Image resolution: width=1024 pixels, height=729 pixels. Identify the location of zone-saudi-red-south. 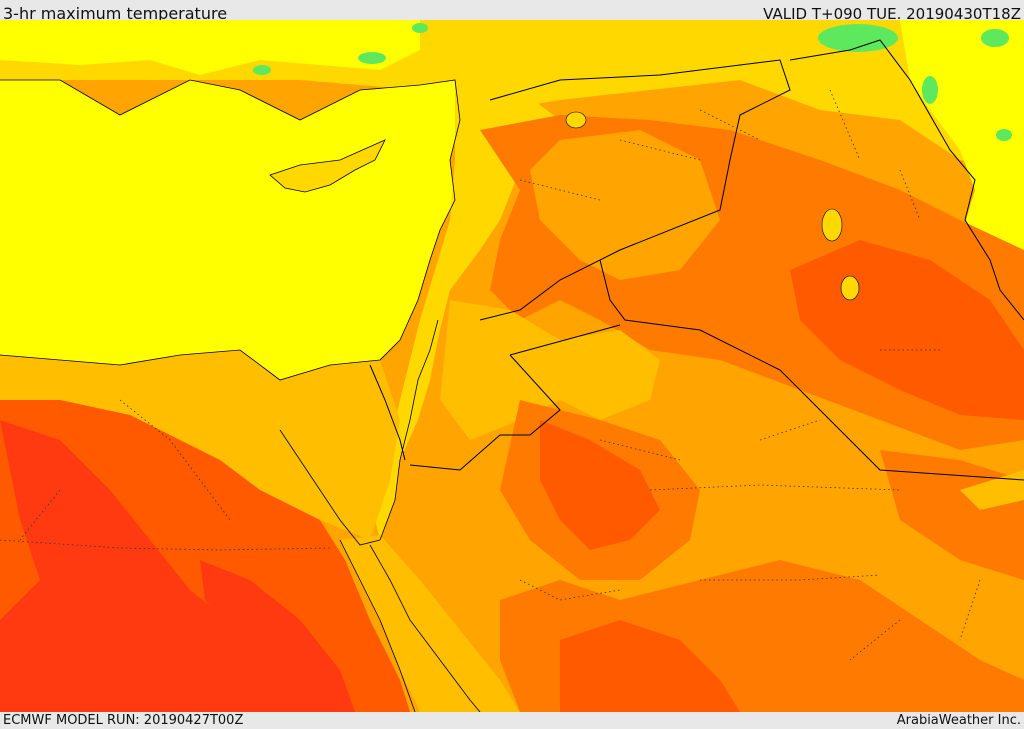
(650, 666).